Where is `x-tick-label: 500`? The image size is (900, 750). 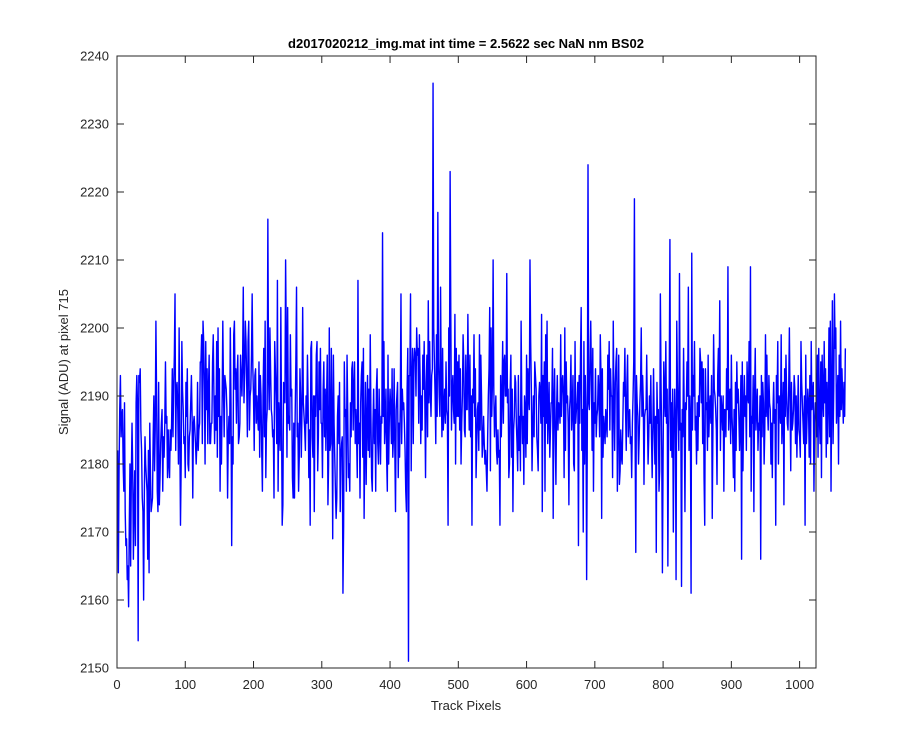
x-tick-label: 500 is located at coordinates (458, 684).